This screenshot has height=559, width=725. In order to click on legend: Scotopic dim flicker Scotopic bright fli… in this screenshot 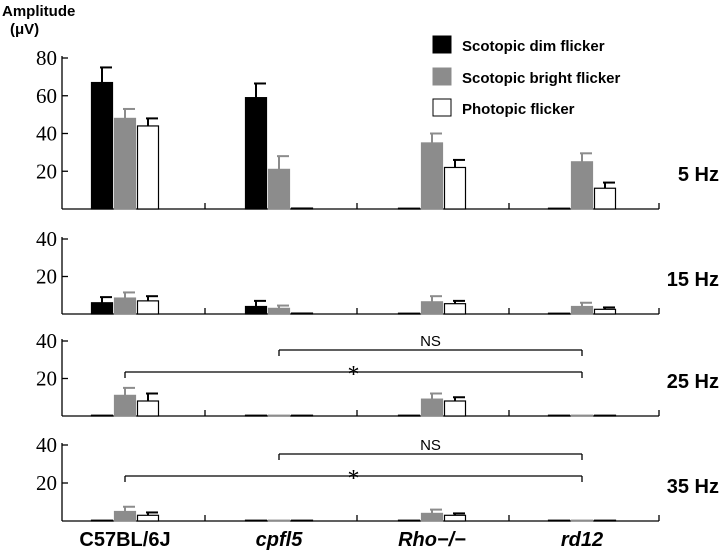, I will do `click(526, 76)`.